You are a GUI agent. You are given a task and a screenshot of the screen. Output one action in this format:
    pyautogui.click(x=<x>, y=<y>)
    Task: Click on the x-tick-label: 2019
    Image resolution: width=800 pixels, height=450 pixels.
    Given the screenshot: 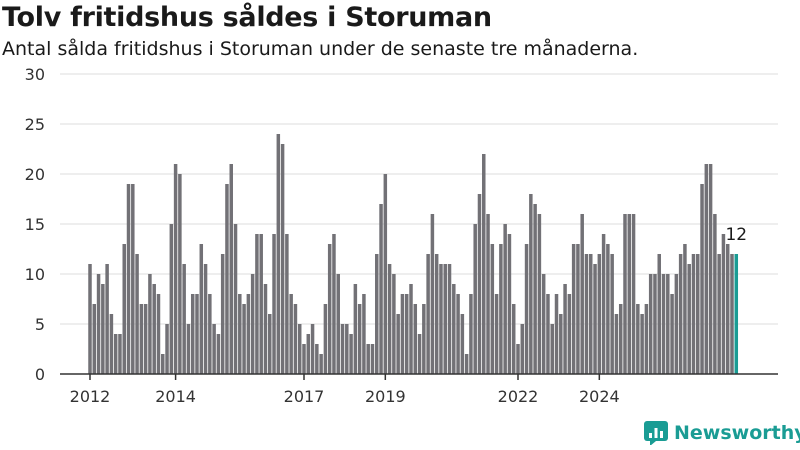 What is the action you would take?
    pyautogui.click(x=385, y=396)
    